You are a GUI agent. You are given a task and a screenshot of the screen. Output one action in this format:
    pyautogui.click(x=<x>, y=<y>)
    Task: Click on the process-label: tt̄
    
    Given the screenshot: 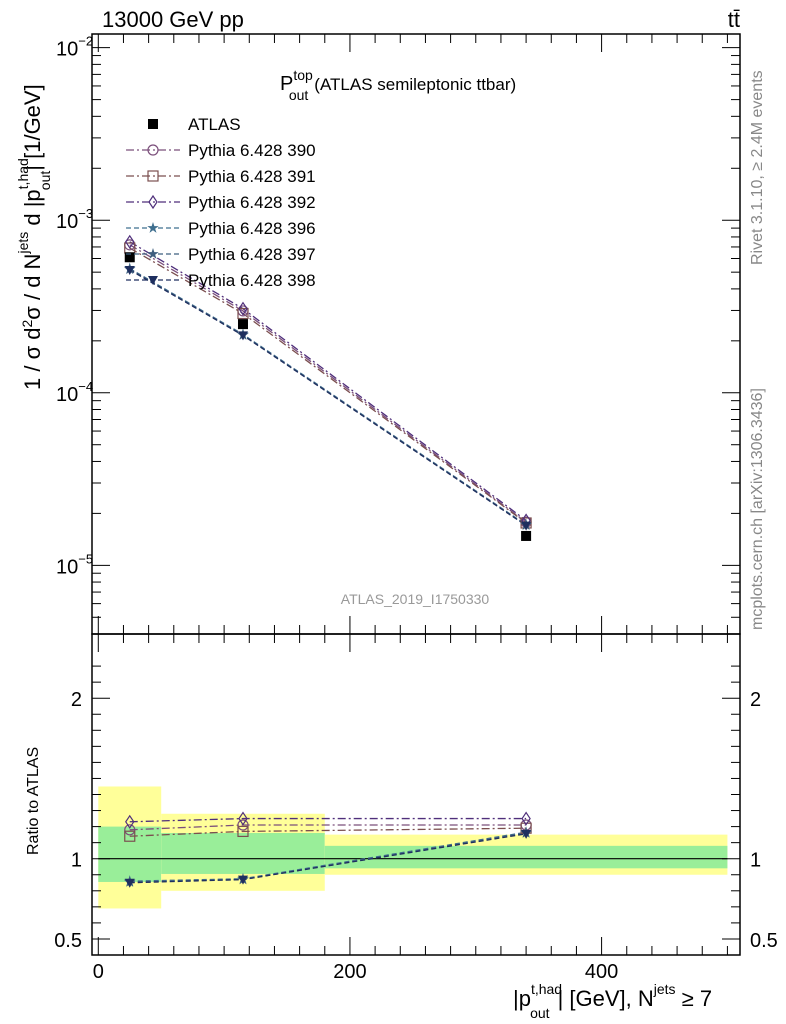 What is the action you would take?
    pyautogui.click(x=734, y=19)
    